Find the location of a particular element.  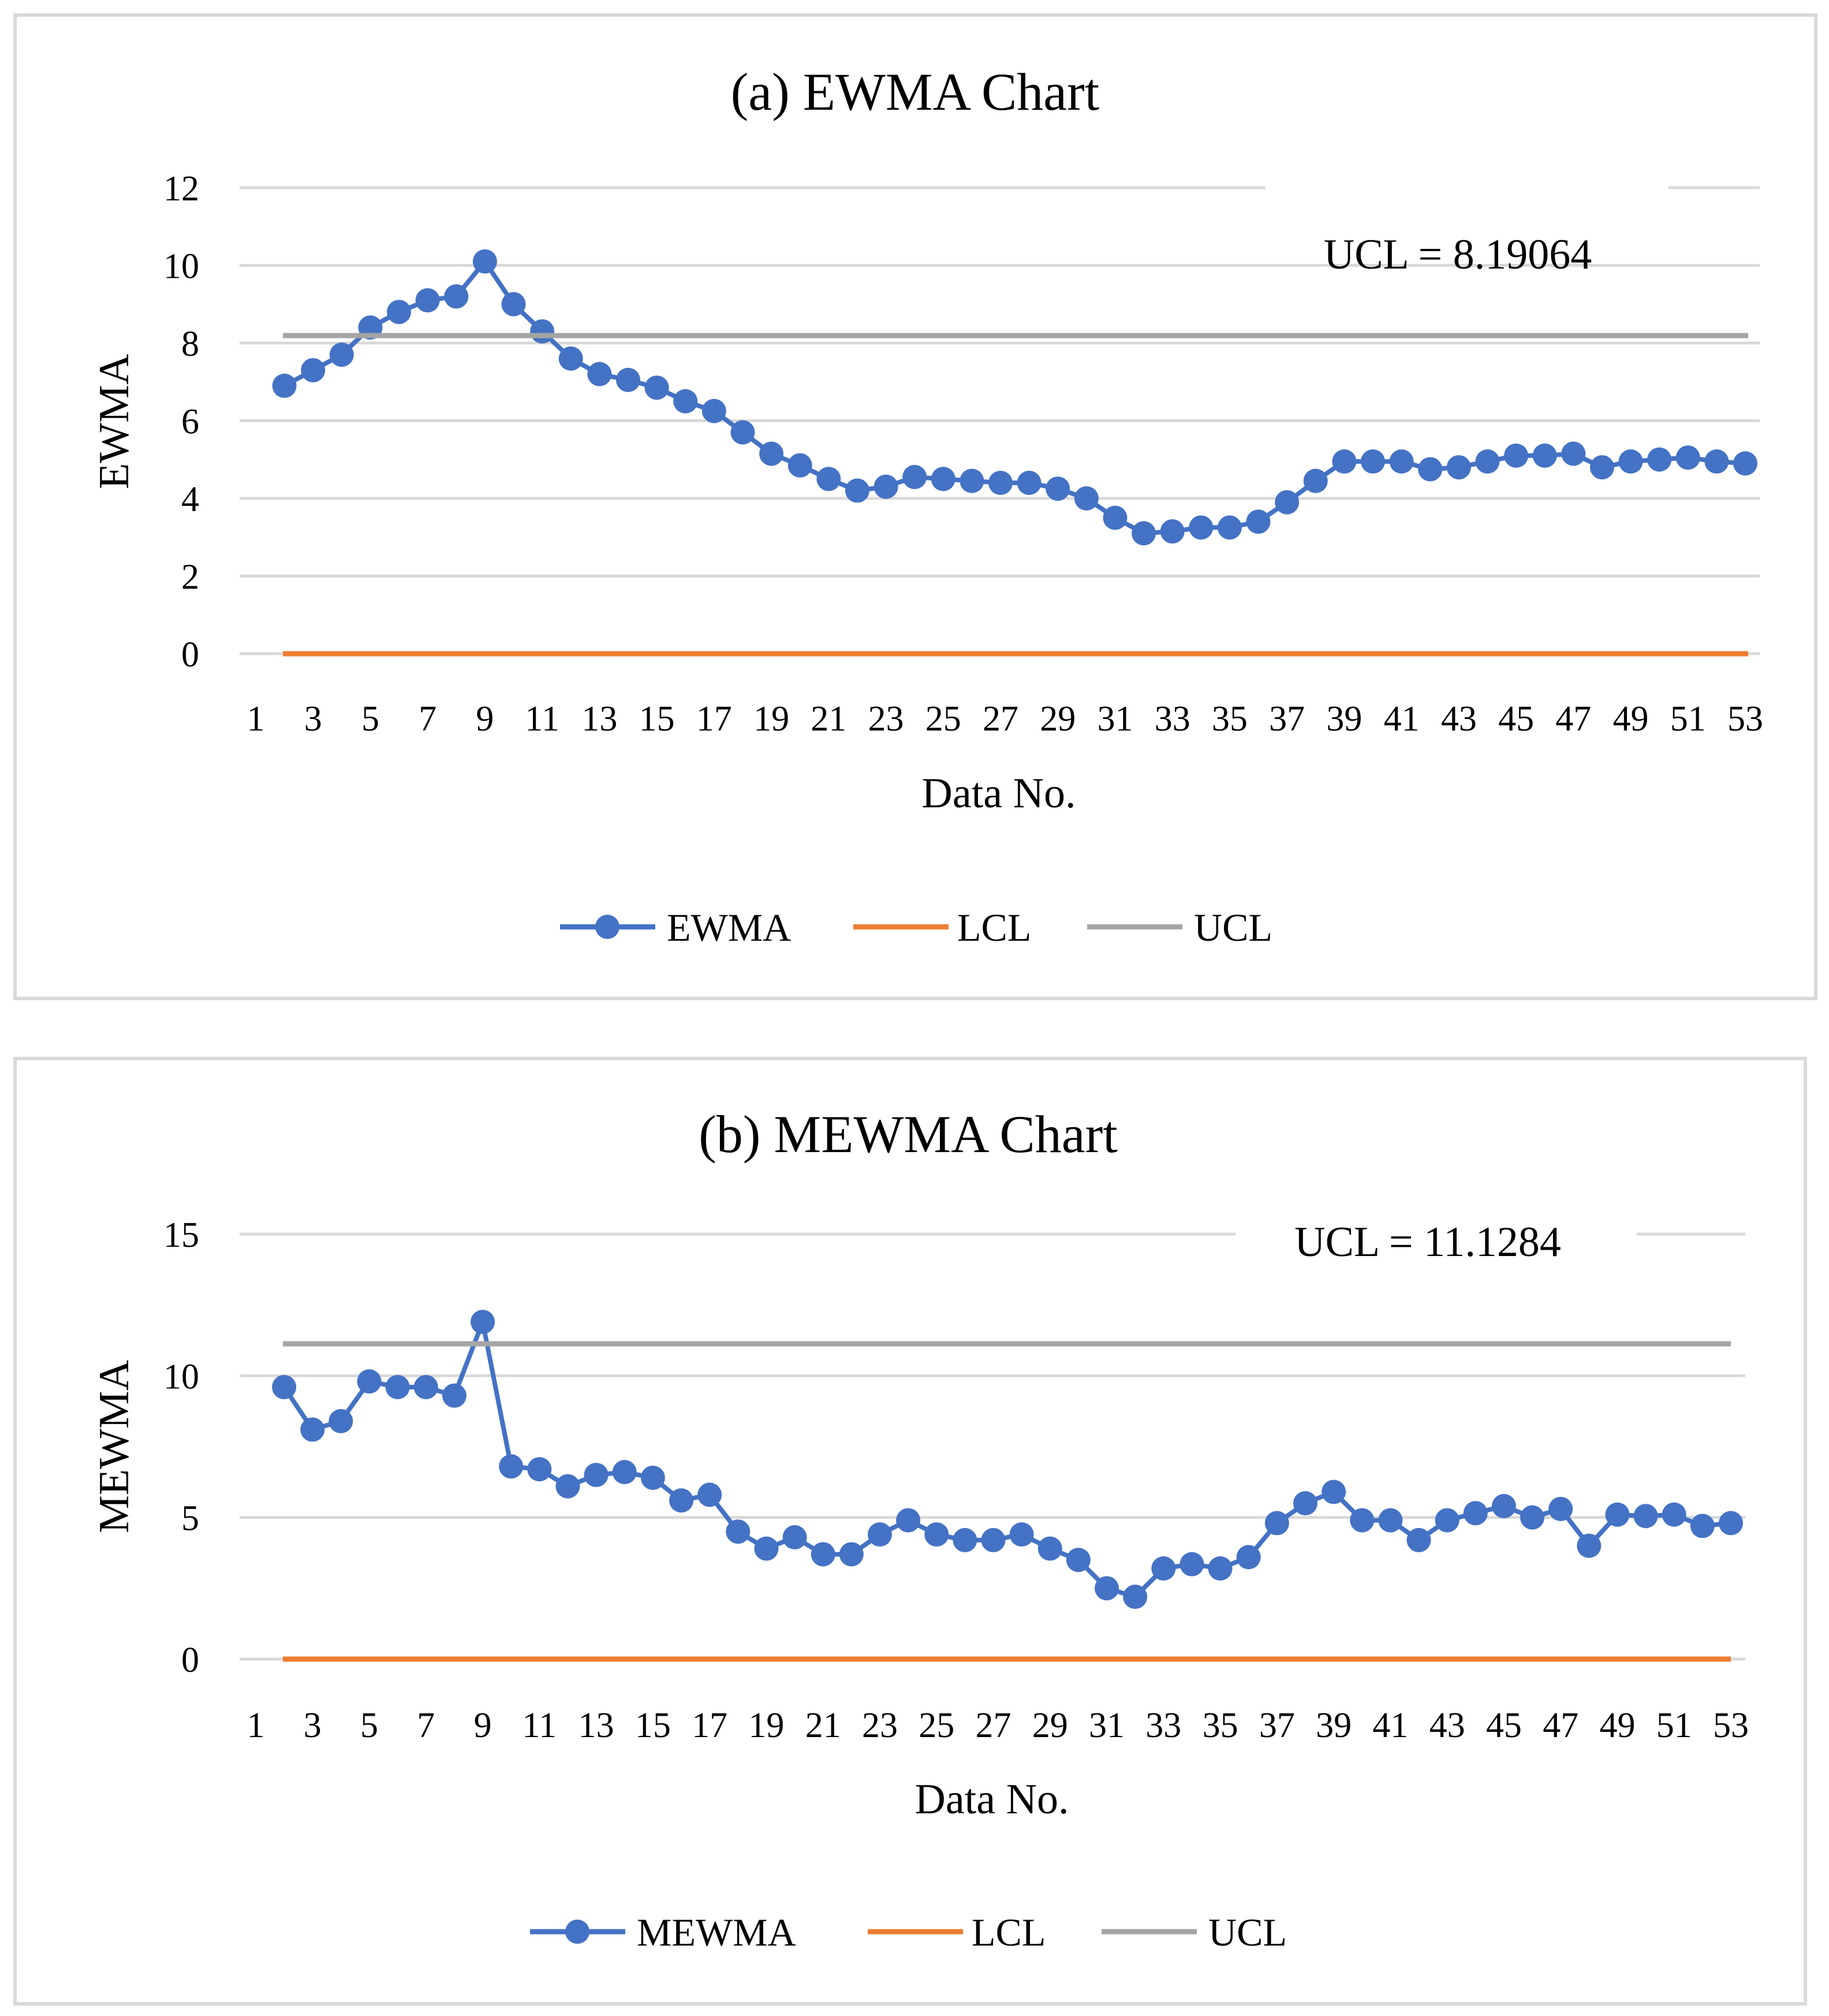

x-tick-label: 7 is located at coordinates (426, 1725).